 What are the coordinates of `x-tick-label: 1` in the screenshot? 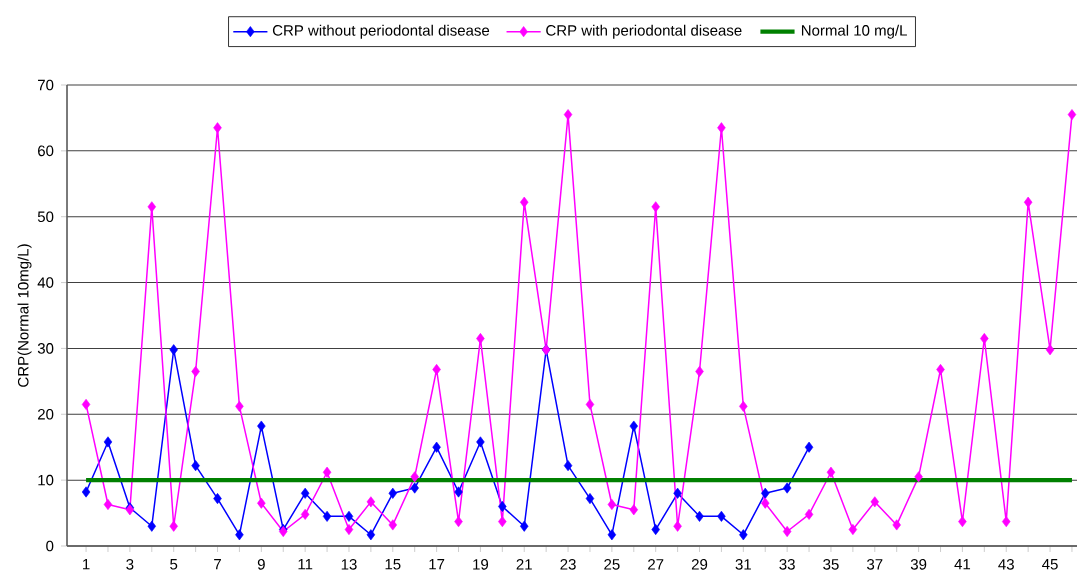 It's located at (86, 564).